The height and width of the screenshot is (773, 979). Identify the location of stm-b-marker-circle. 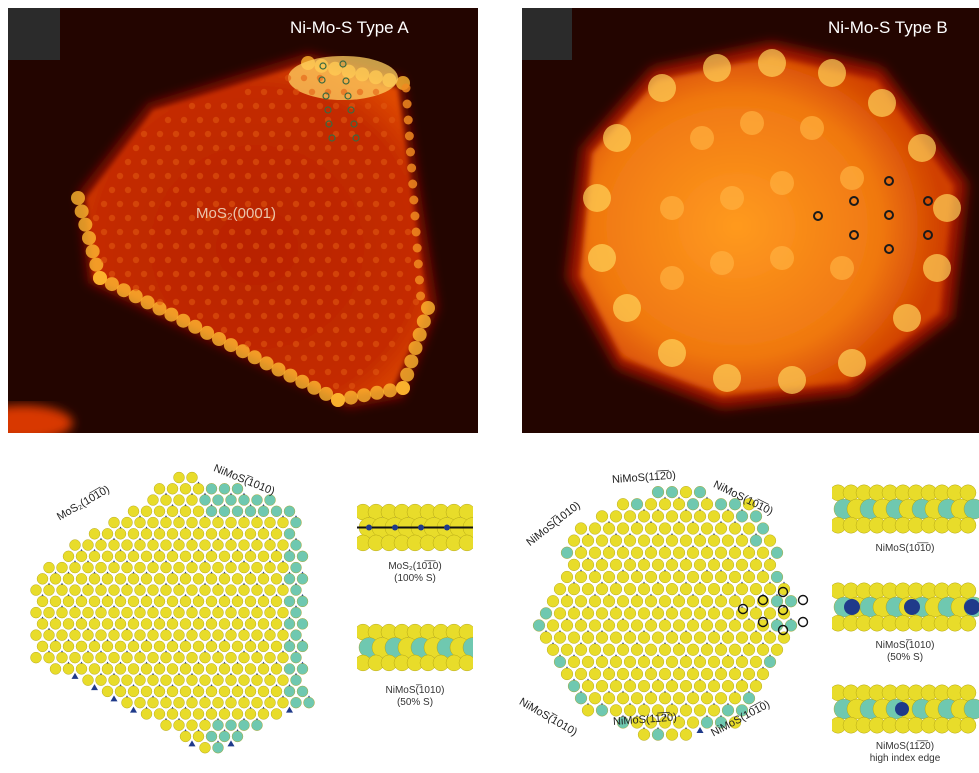
(818, 216).